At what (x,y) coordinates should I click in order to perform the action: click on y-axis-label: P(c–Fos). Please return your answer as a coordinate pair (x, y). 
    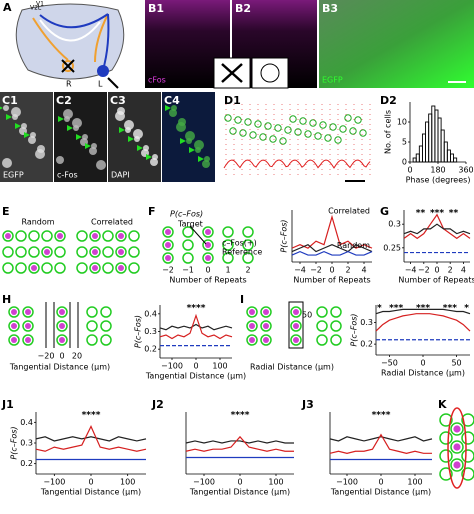
    Looking at the image, I should click on (284, 235).